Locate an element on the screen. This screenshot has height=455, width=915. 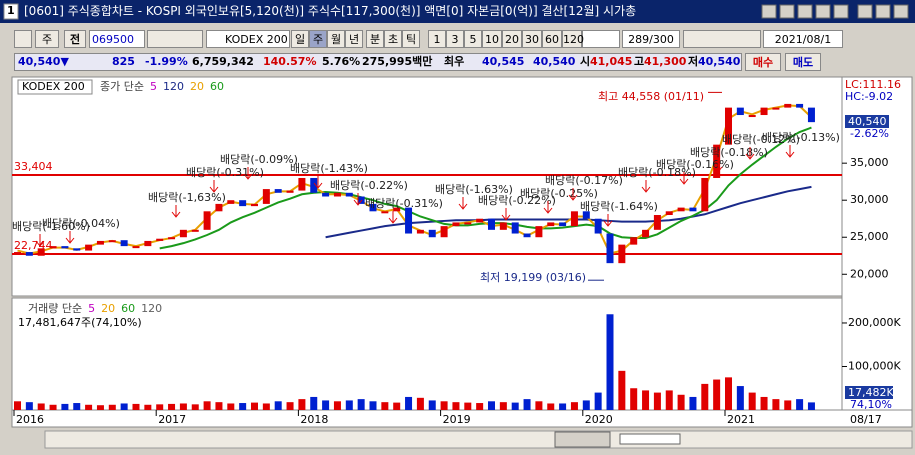
dividend-label: 배당락(-1.63%) is located at coordinates (474, 189).